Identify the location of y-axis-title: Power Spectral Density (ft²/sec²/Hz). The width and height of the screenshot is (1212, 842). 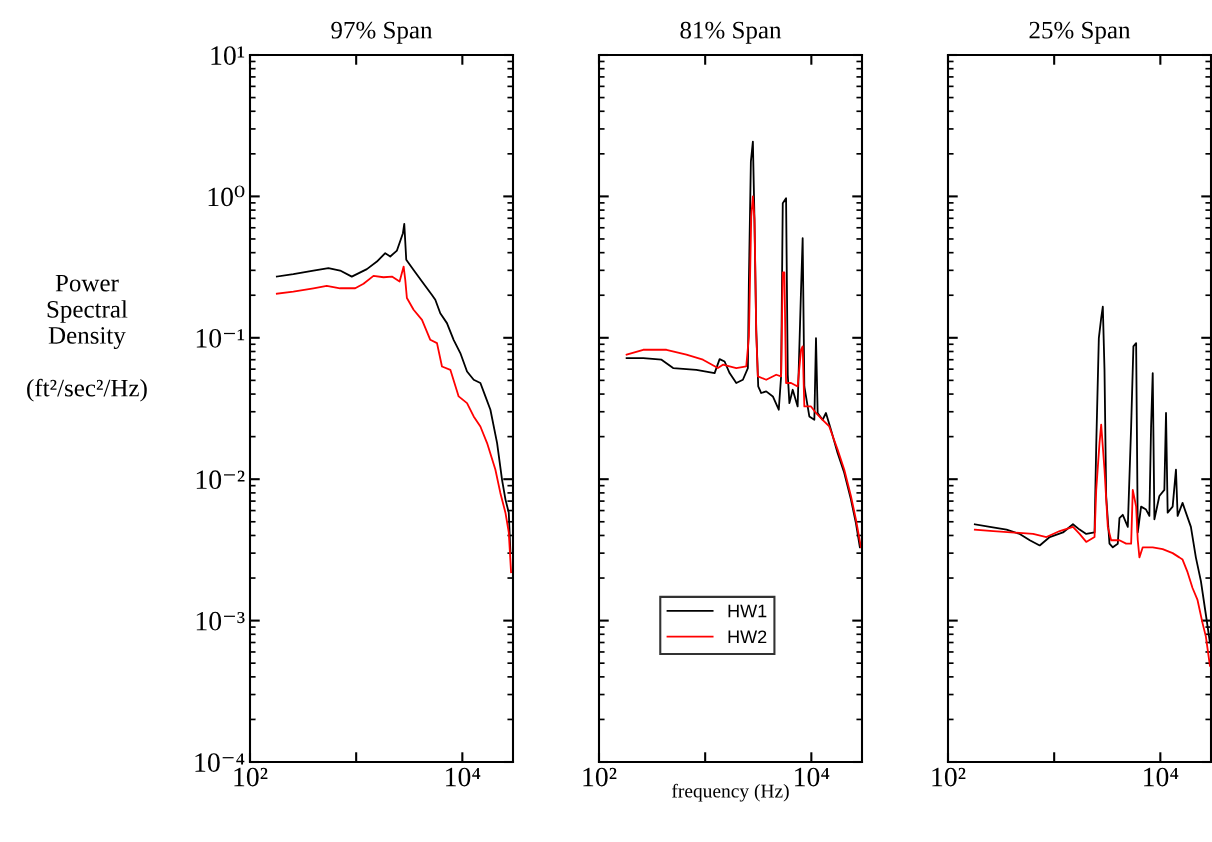
(87, 338).